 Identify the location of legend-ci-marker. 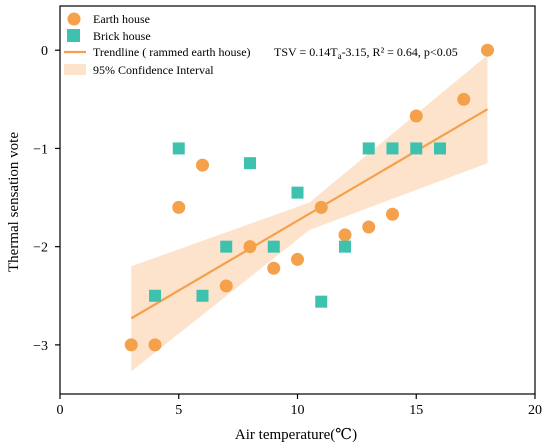
(75, 69).